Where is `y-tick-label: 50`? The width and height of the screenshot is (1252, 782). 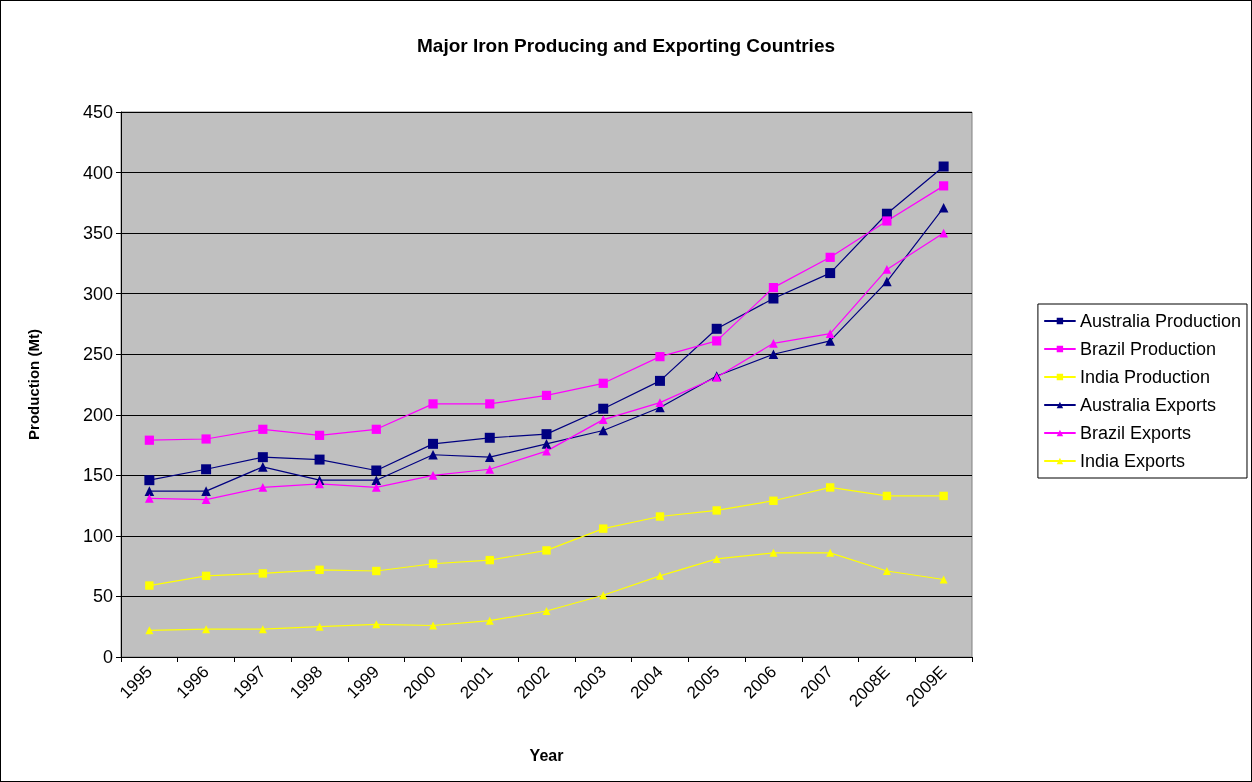
y-tick-label: 50 is located at coordinates (102, 596).